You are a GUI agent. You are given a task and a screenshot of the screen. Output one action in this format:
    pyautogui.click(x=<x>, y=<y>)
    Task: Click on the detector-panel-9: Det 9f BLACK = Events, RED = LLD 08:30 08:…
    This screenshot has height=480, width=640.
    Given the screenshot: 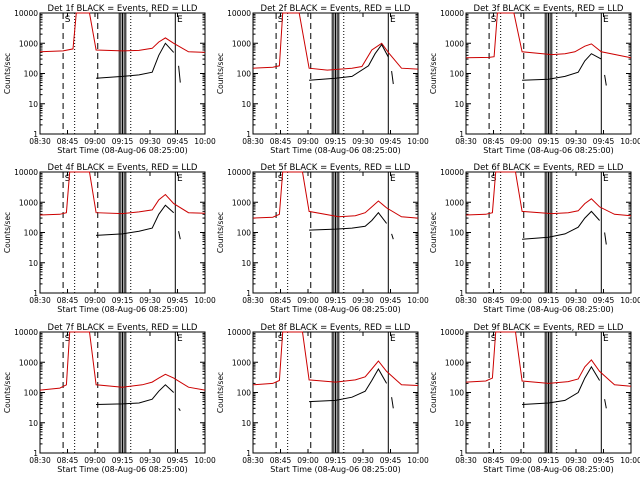 What is the action you would take?
    pyautogui.click(x=534, y=398)
    